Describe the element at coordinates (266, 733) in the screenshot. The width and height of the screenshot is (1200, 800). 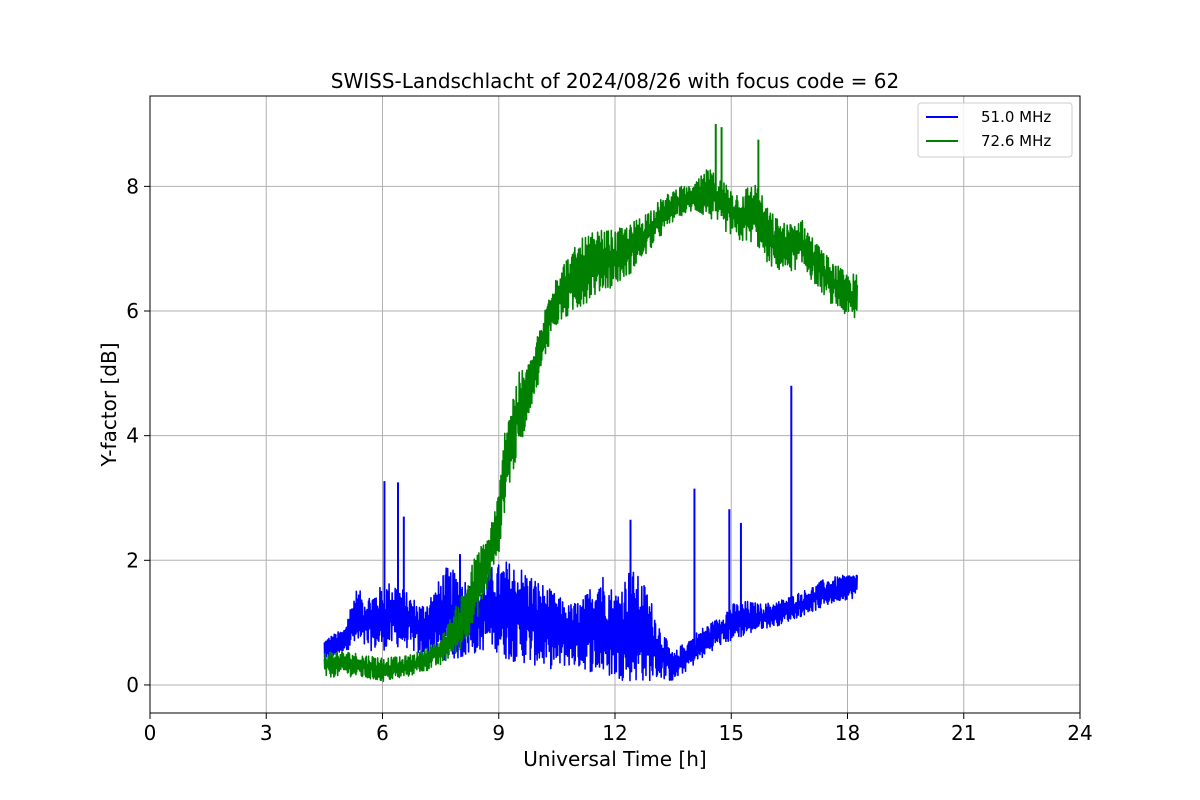
I see `x-tick-label: 3` at that location.